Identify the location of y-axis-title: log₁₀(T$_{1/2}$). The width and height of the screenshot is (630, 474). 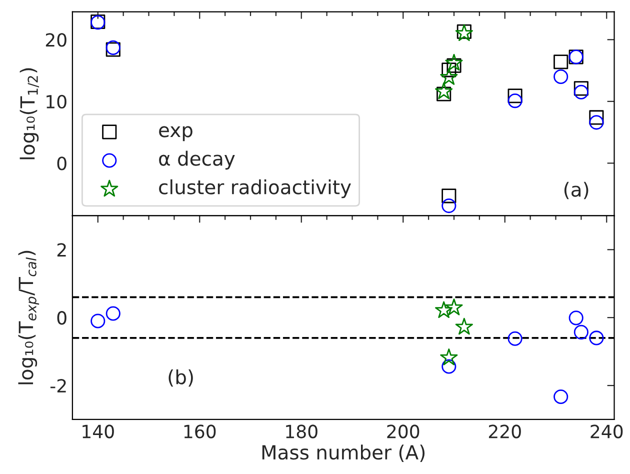
(30, 114).